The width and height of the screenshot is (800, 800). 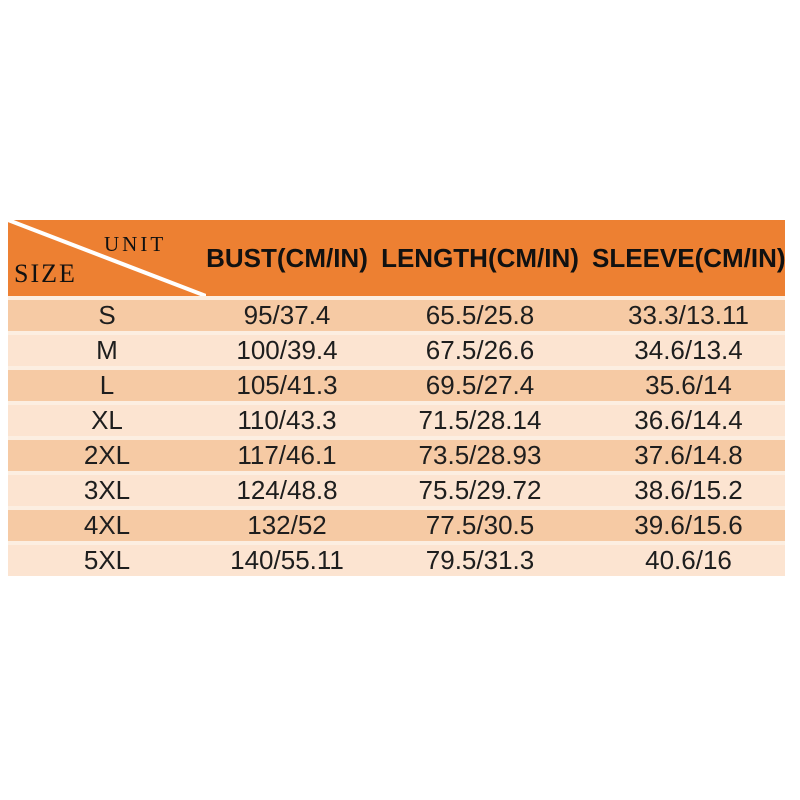 I want to click on table-row: XL 110/43.3 71.5/28.14 36.6/14.4, so click(x=396, y=420).